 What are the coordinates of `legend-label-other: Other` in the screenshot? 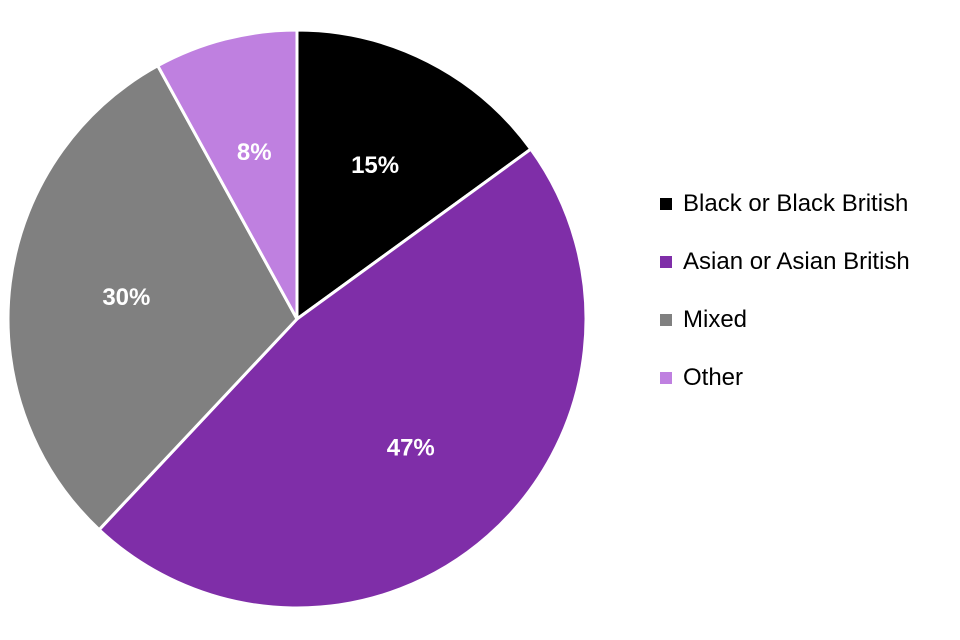 It's located at (713, 377).